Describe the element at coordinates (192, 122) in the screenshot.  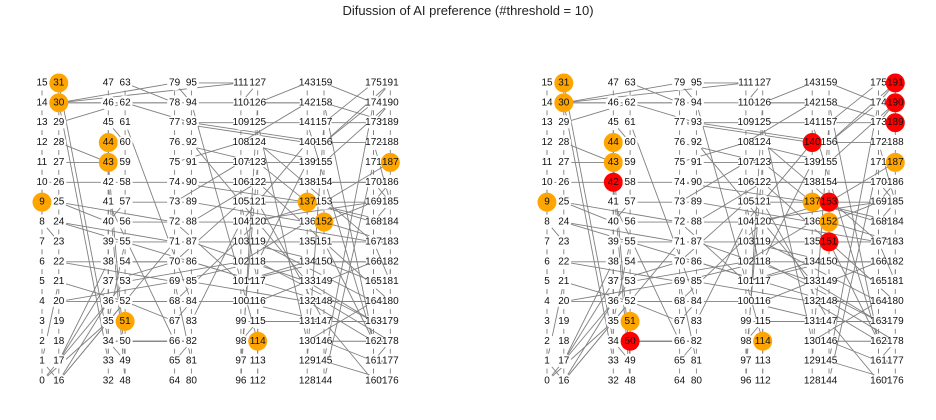
I see `node-label: 93` at that location.